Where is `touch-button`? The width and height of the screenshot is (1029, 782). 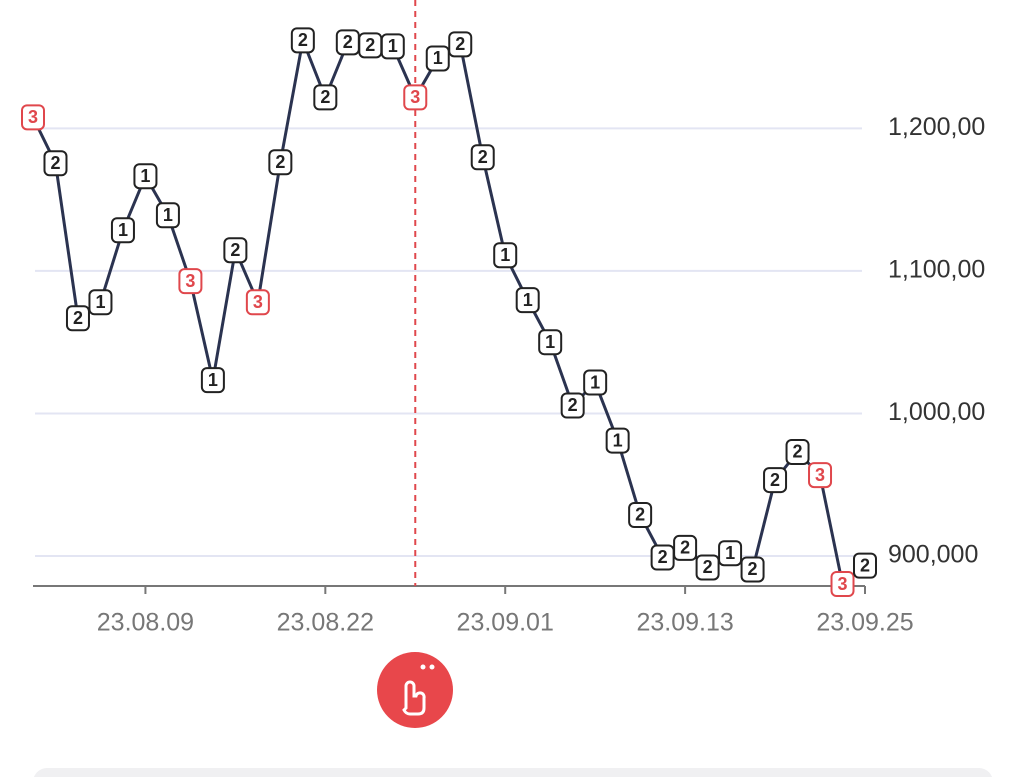 touch-button is located at coordinates (415, 690).